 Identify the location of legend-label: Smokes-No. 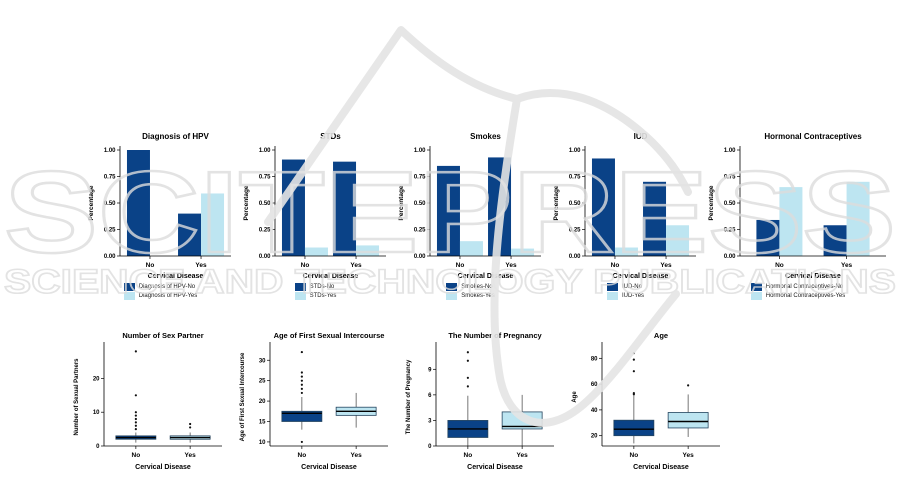
(477, 287).